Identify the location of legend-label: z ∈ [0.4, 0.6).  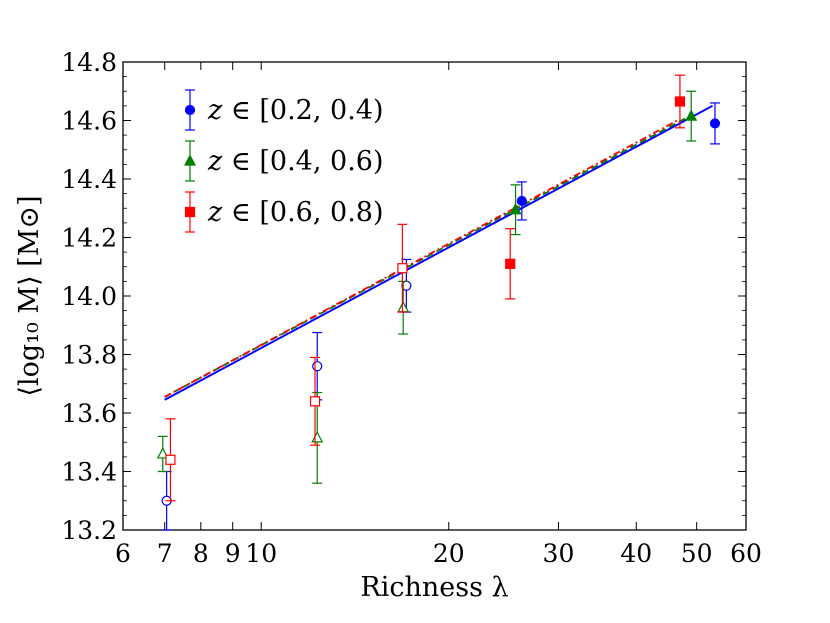
(295, 161).